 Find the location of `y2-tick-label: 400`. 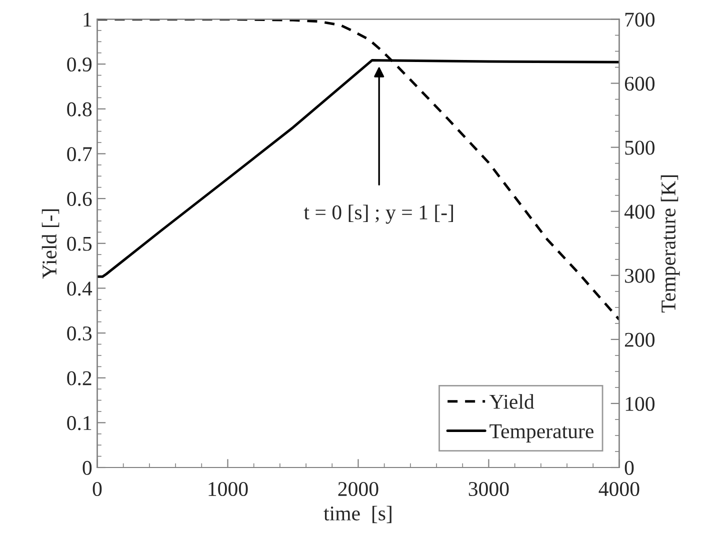

y2-tick-label: 400 is located at coordinates (639, 211).